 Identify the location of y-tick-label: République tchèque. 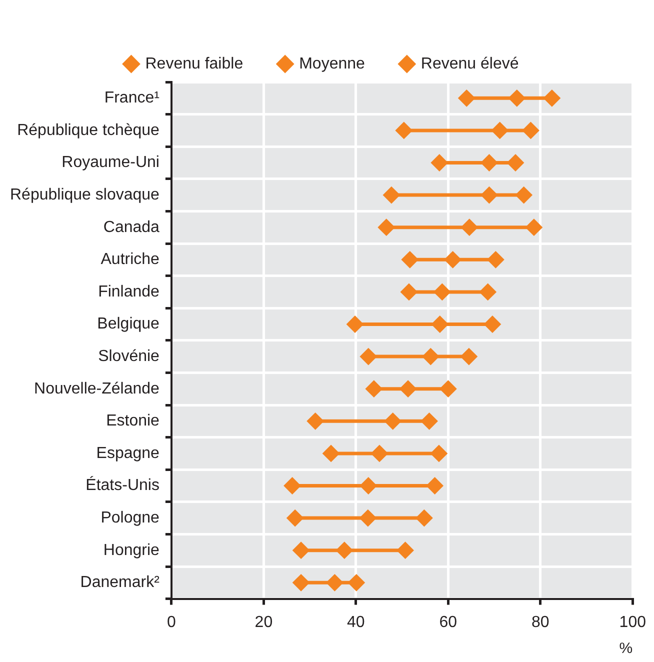
(88, 130).